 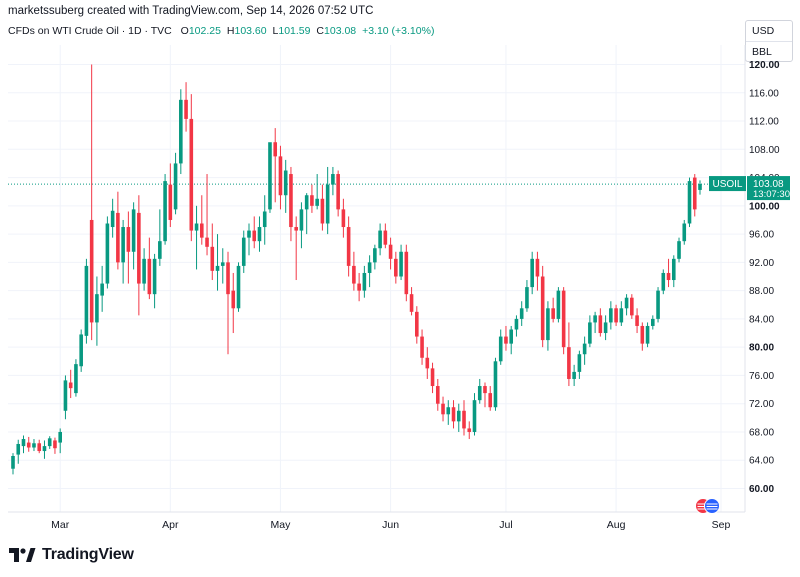 I want to click on x-tick-label: Aug, so click(x=616, y=525).